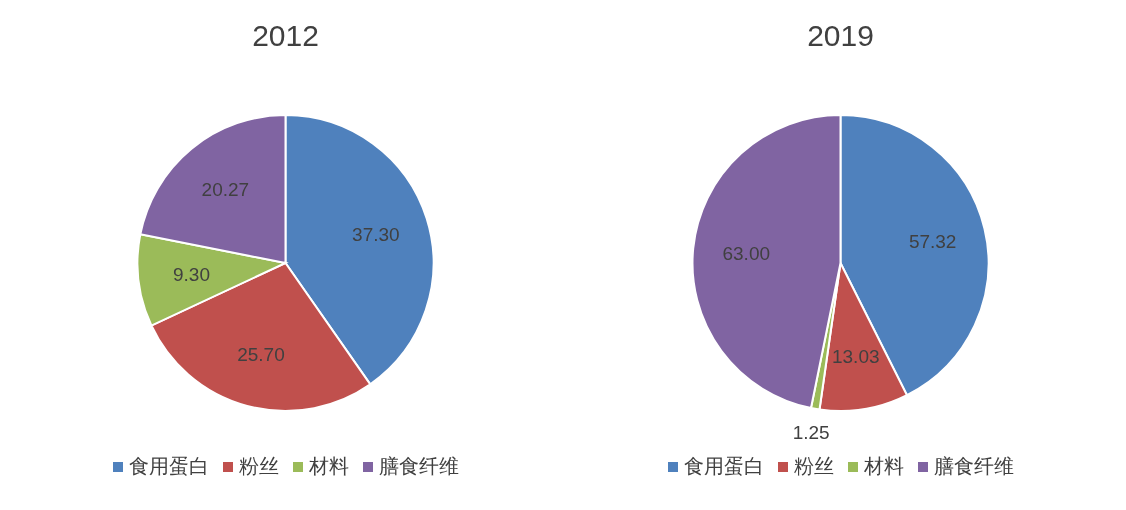 This screenshot has width=1126, height=510. What do you see at coordinates (746, 254) in the screenshot?
I see `data-label: 63.00` at bounding box center [746, 254].